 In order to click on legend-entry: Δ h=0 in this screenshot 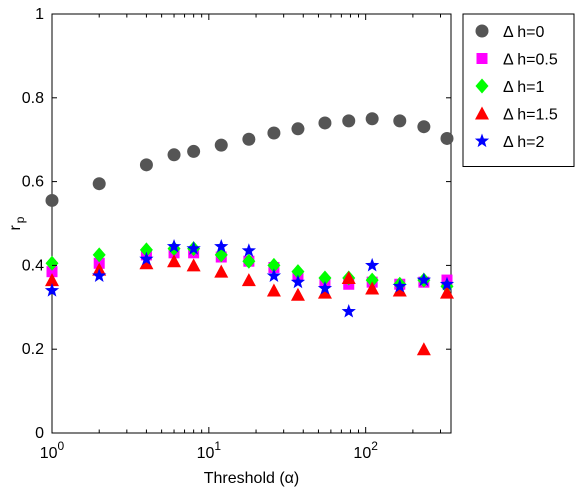, I will do `click(509, 32)`.